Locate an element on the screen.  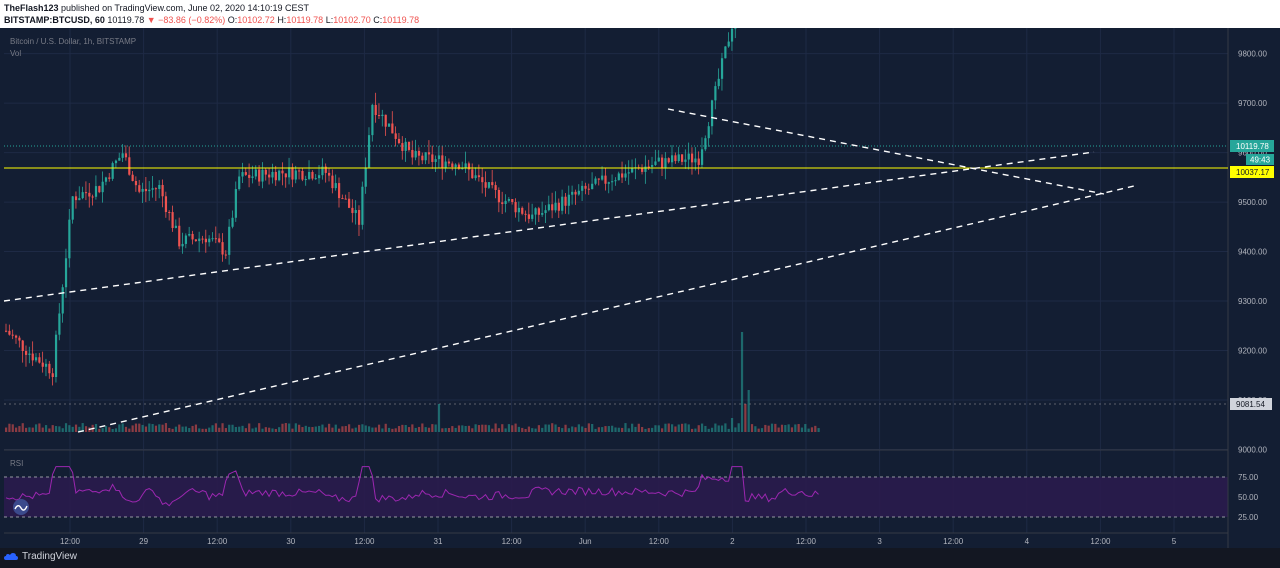
rsi-tick-label: 25.00 is located at coordinates (1248, 517).